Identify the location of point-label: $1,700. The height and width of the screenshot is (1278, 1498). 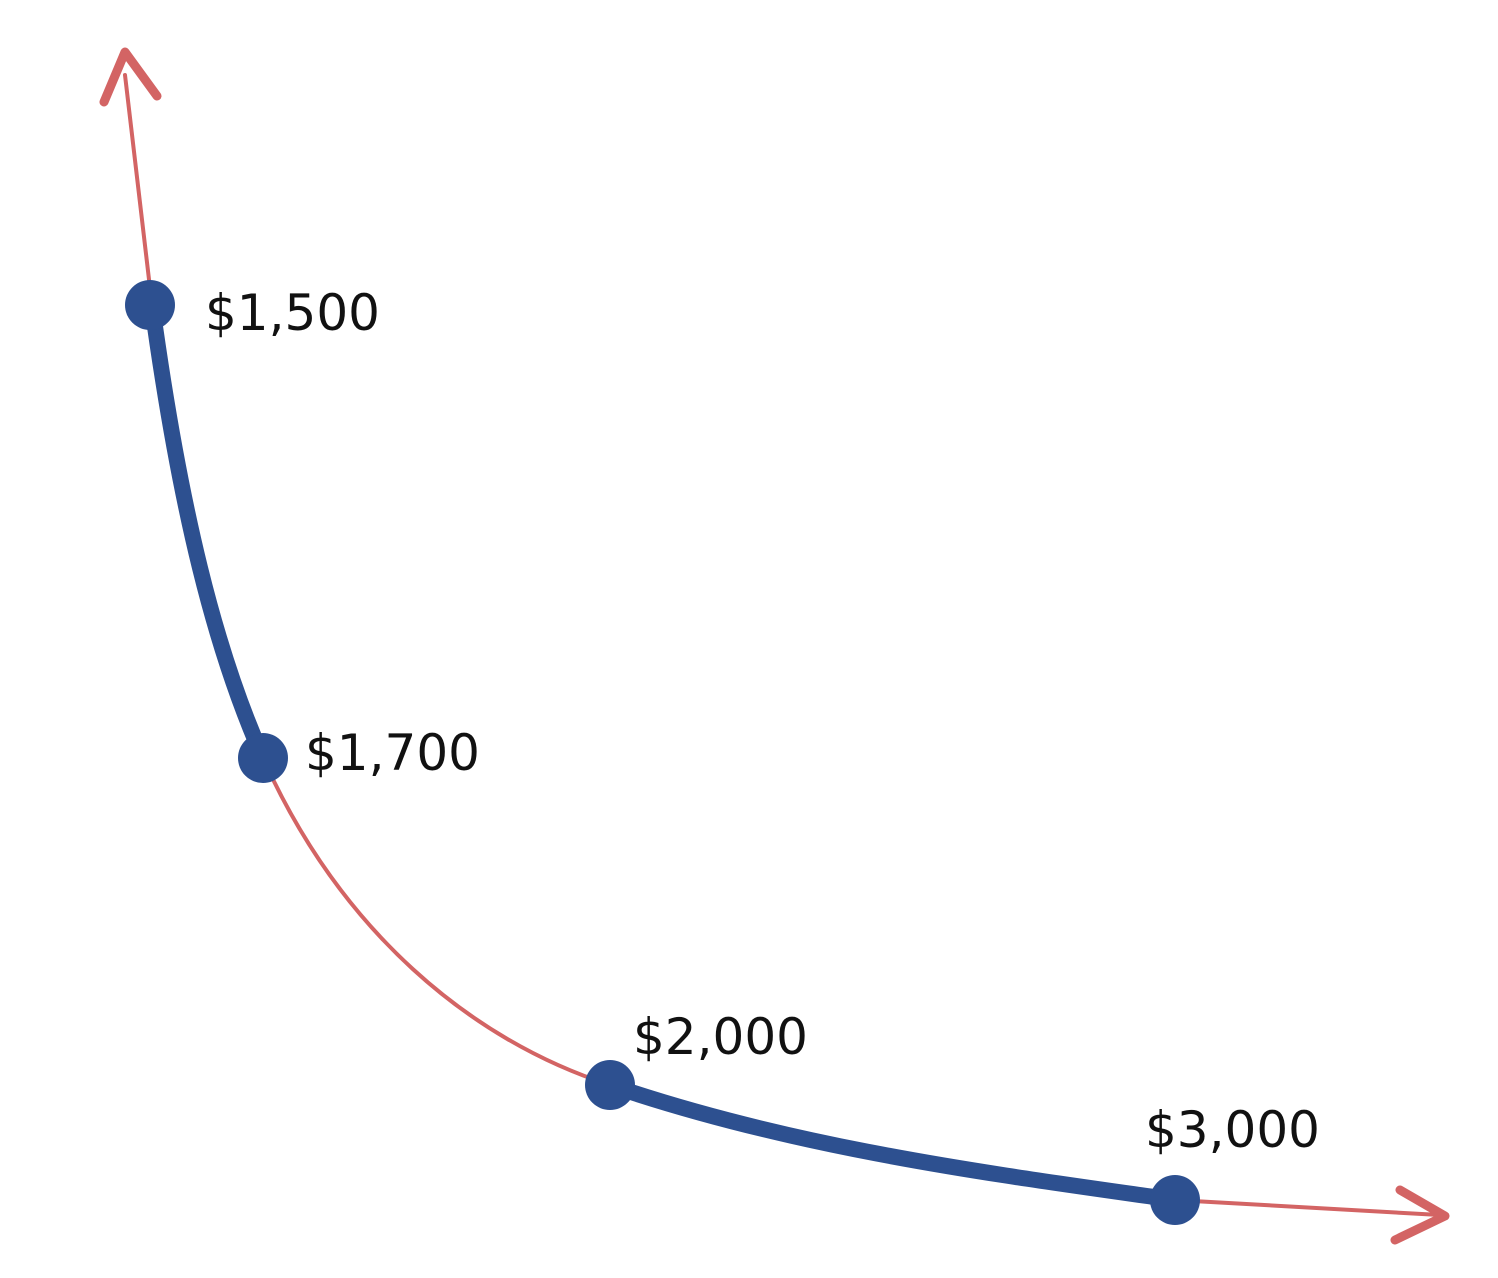
(392, 753).